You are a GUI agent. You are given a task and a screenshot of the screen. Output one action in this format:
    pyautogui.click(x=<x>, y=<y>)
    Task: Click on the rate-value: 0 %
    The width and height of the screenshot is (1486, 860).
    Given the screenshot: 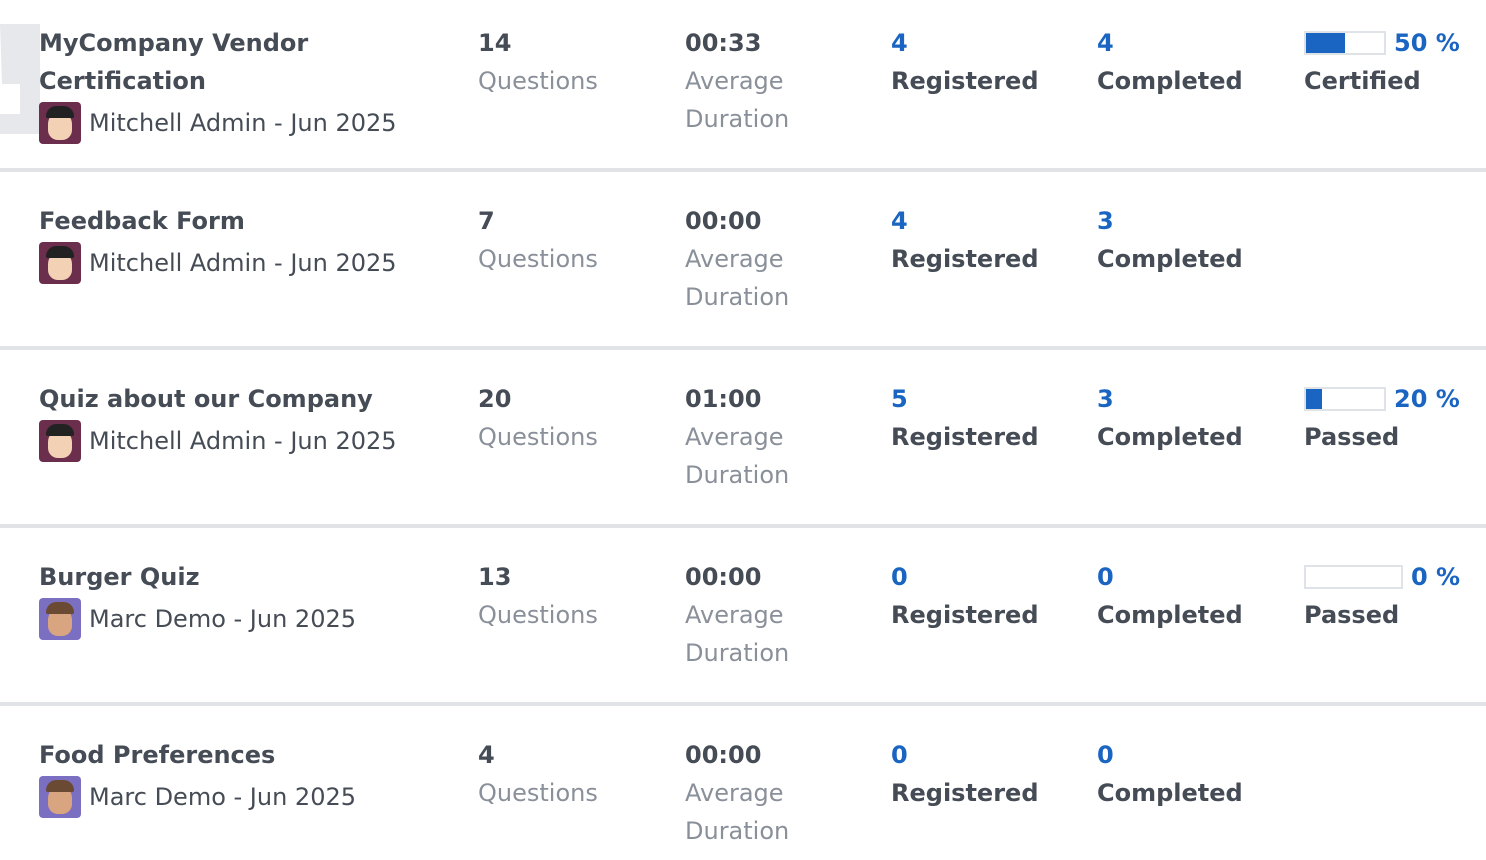 What is the action you would take?
    pyautogui.click(x=1436, y=577)
    